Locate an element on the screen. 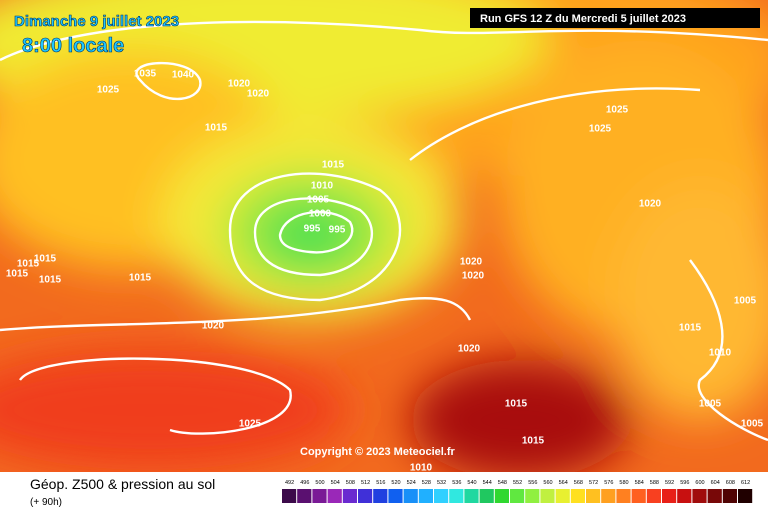 The height and width of the screenshot is (517, 768). scale-label: 588 is located at coordinates (654, 483).